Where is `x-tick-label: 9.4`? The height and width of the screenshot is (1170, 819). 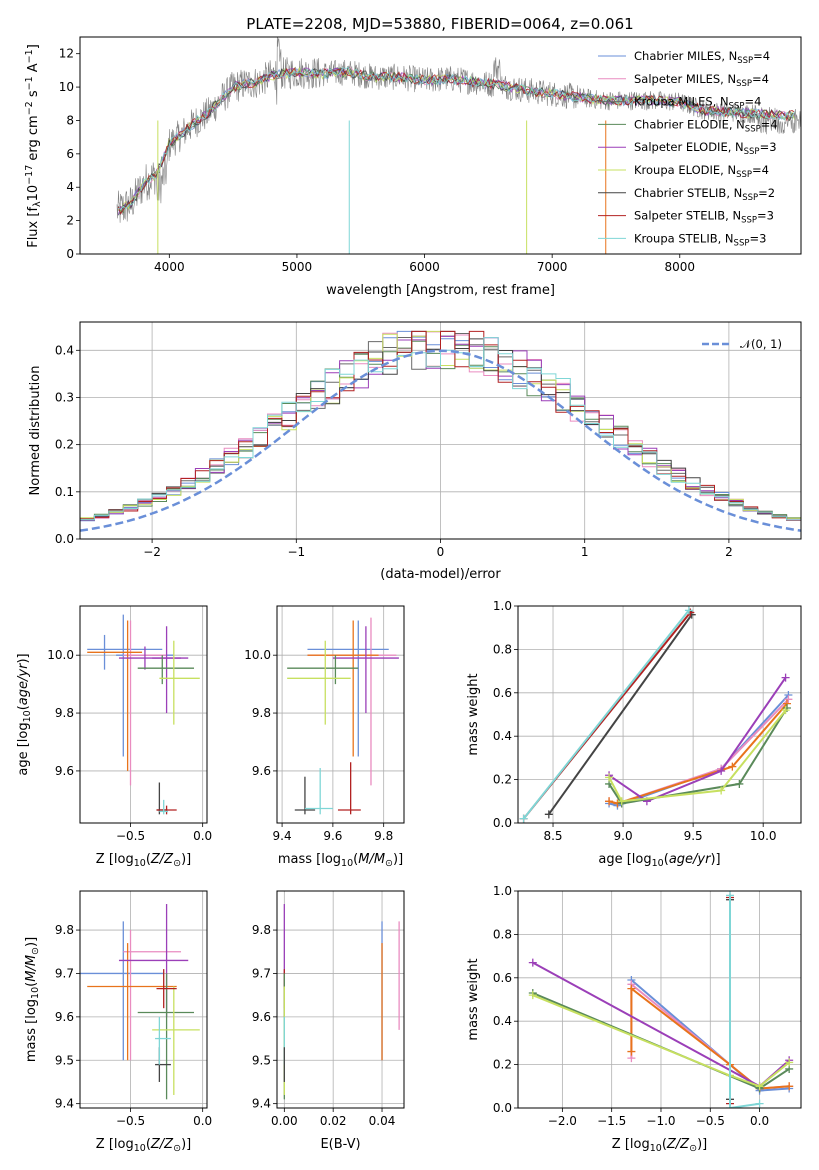
x-tick-label: 9.4 is located at coordinates (282, 836).